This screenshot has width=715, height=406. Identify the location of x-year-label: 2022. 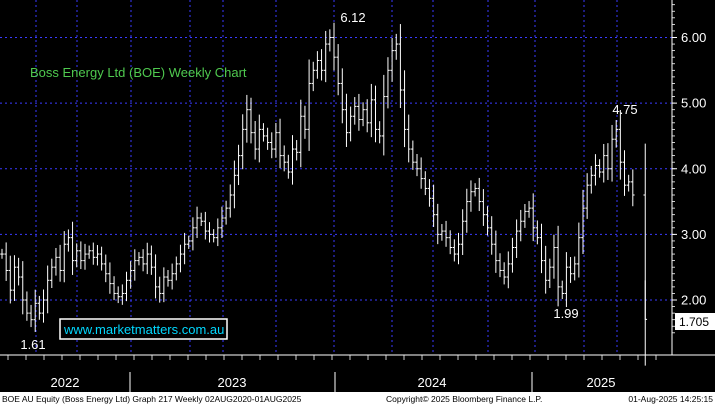
(65, 382).